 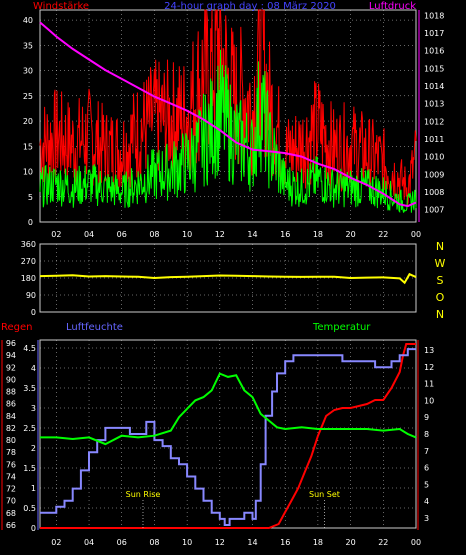 What do you see at coordinates (11, 464) in the screenshot?
I see `humidity-y-tick: 76` at bounding box center [11, 464].